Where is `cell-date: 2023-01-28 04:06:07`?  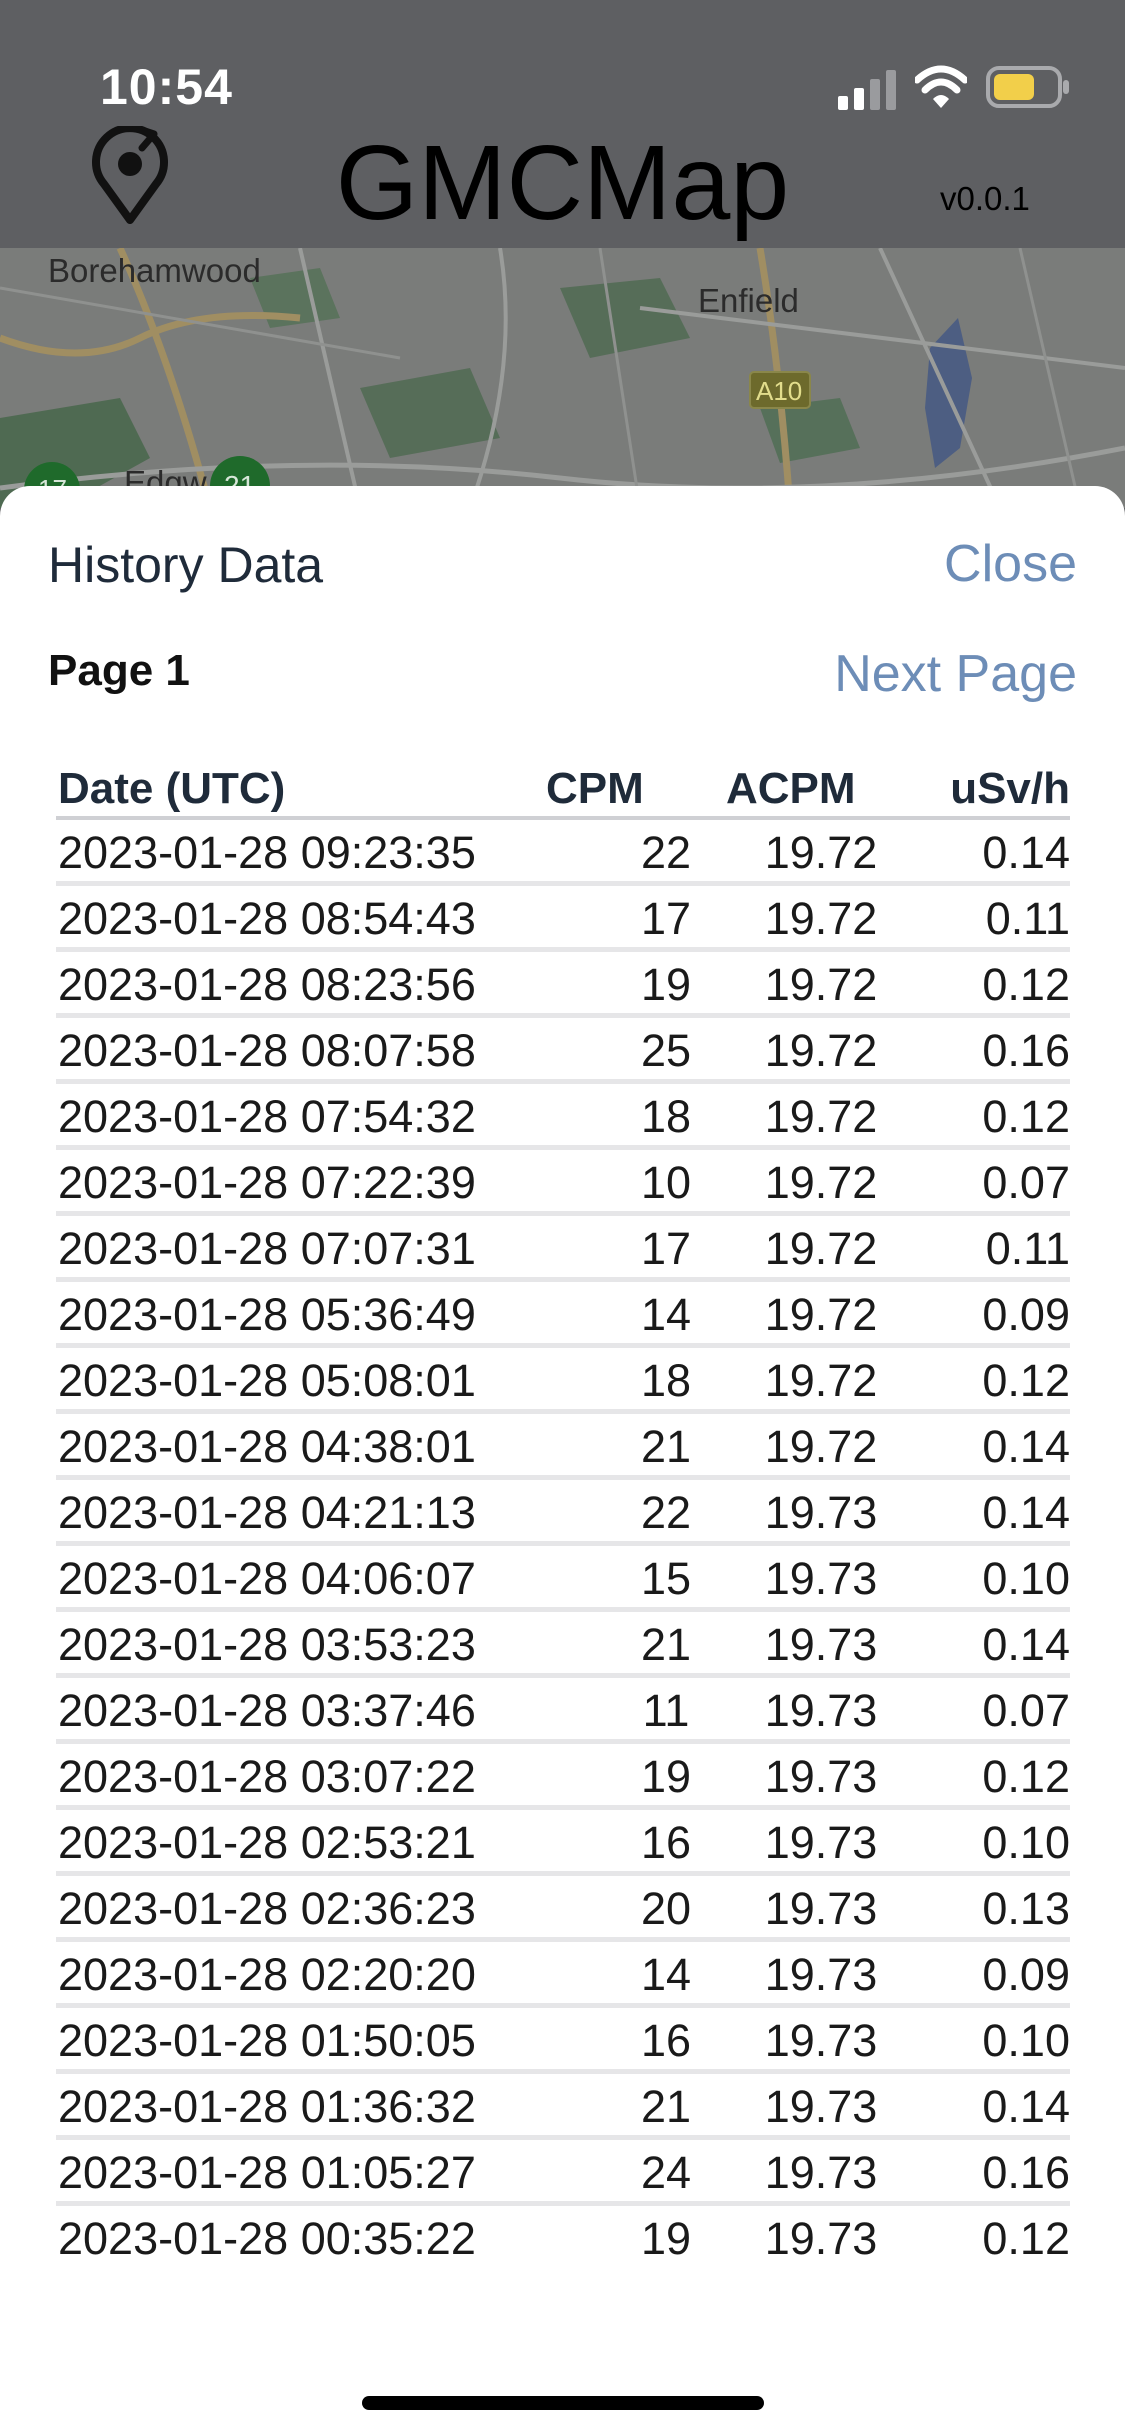 cell-date: 2023-01-28 04:06:07 is located at coordinates (267, 1578).